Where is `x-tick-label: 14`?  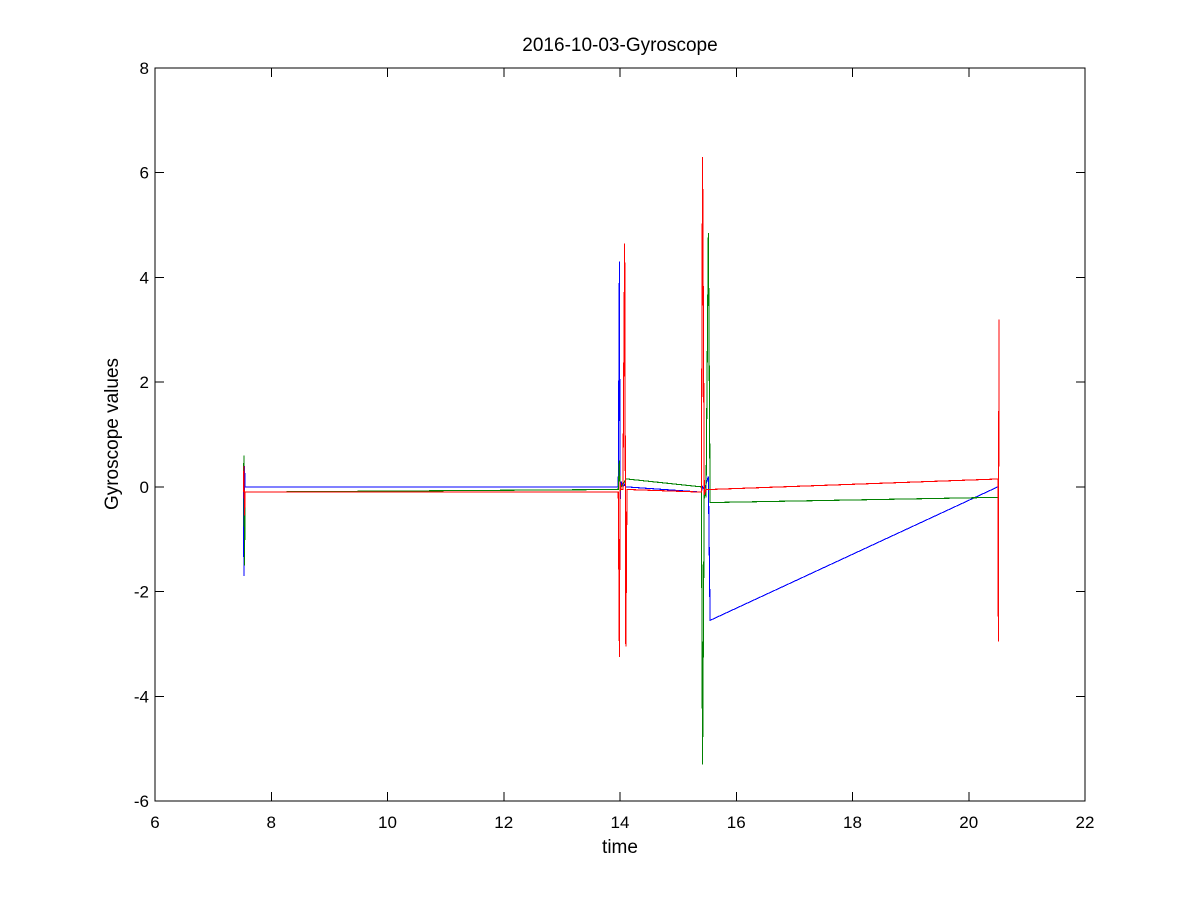
x-tick-label: 14 is located at coordinates (620, 822).